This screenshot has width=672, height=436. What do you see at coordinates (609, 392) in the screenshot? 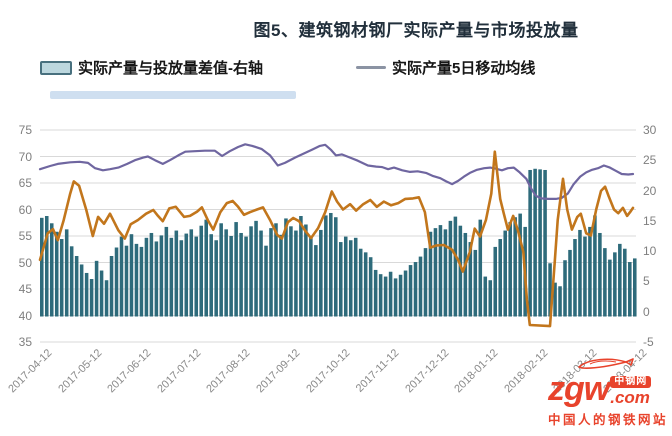
I see `watermark-logo: zgw 中钢网 .com 中国人的钢铁网站` at bounding box center [609, 392].